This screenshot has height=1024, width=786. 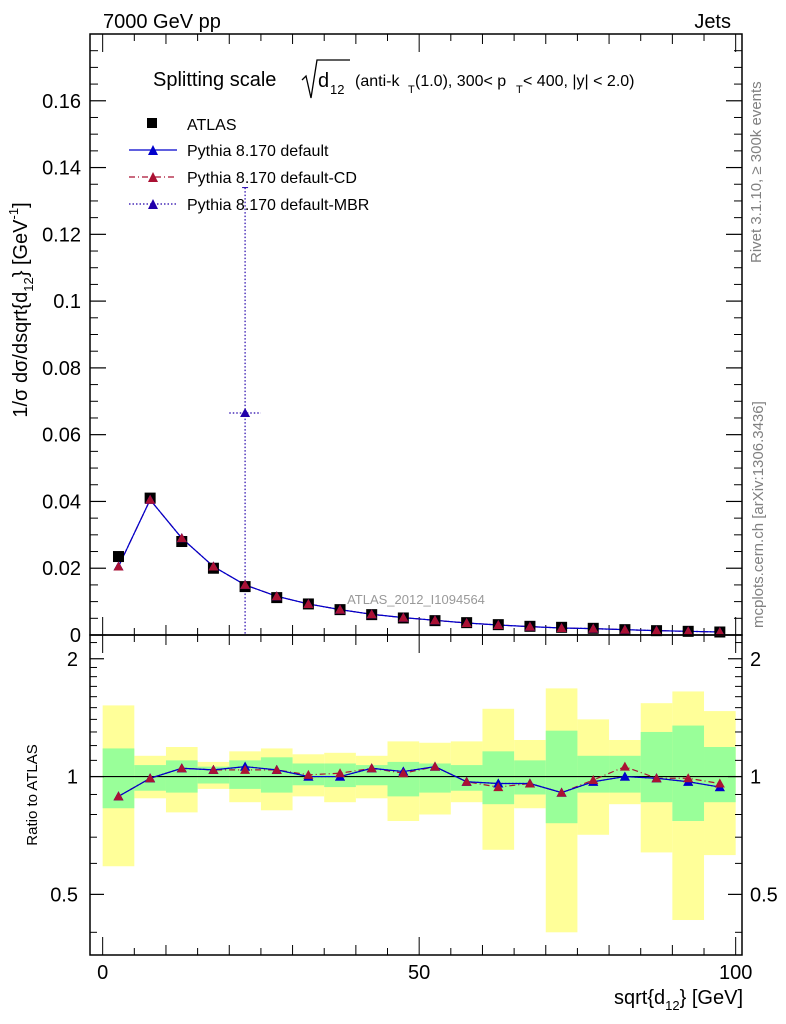 What do you see at coordinates (32, 794) in the screenshot?
I see `ratio-y-axis-label: Ratio to ATLAS` at bounding box center [32, 794].